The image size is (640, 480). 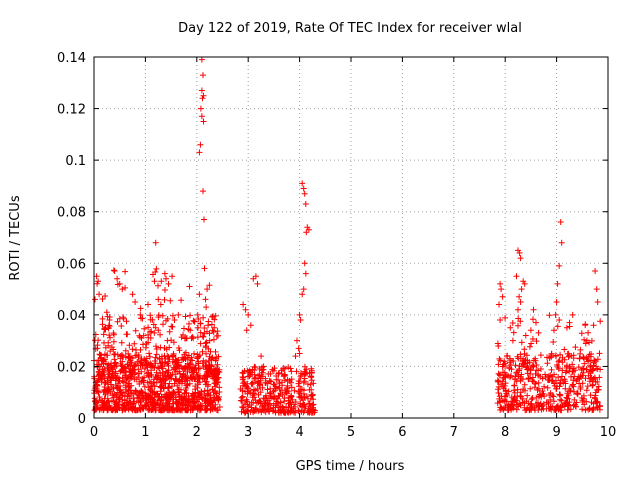 I want to click on y-tick-label: 0, so click(x=82, y=419).